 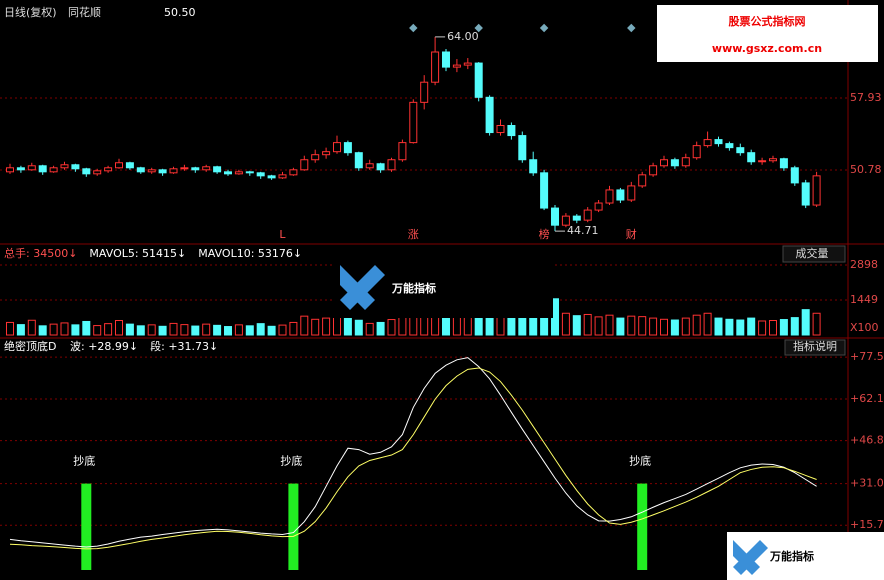 What do you see at coordinates (864, 327) in the screenshot?
I see `unit-label: X100` at bounding box center [864, 327].